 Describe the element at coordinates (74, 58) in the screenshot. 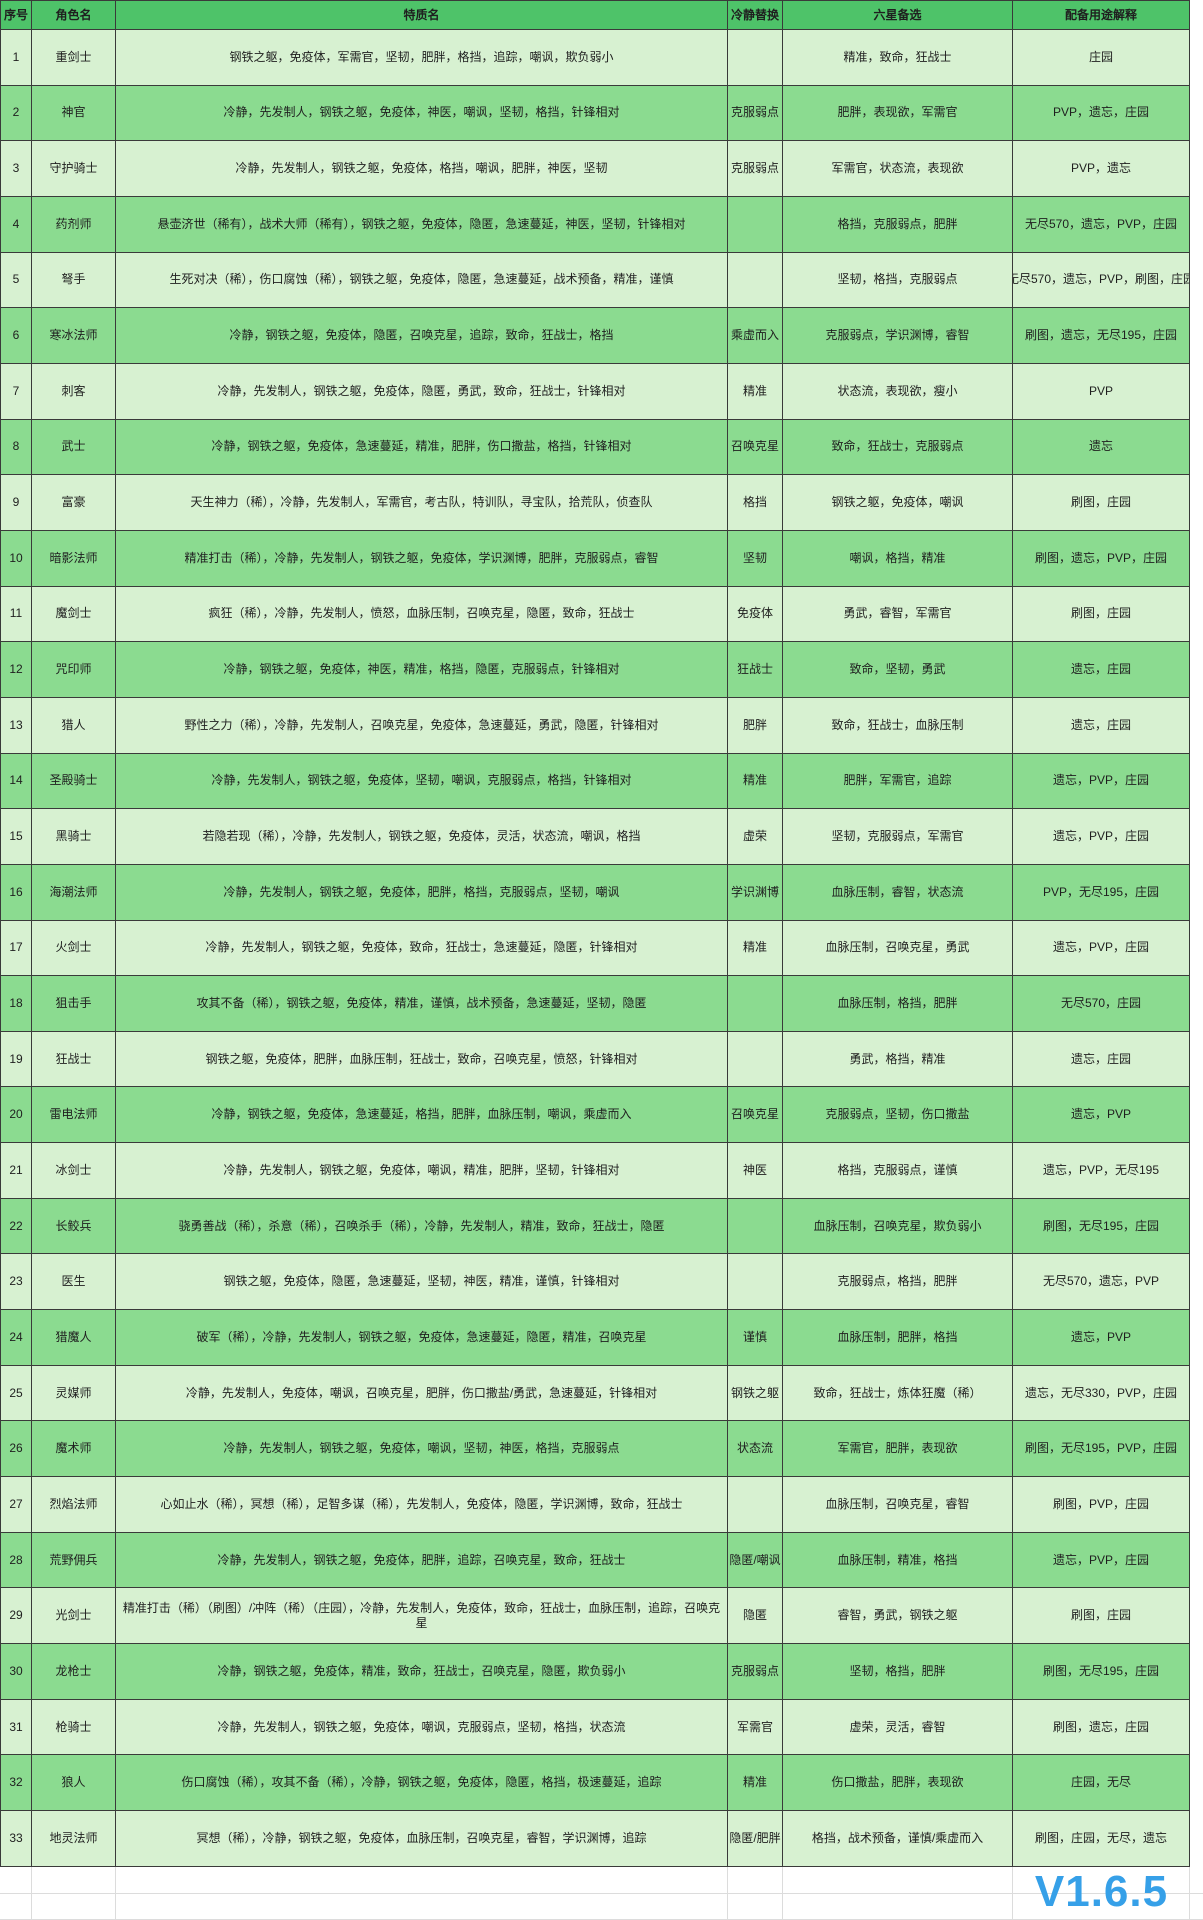

I see `character-name-cell: 重剑士` at that location.